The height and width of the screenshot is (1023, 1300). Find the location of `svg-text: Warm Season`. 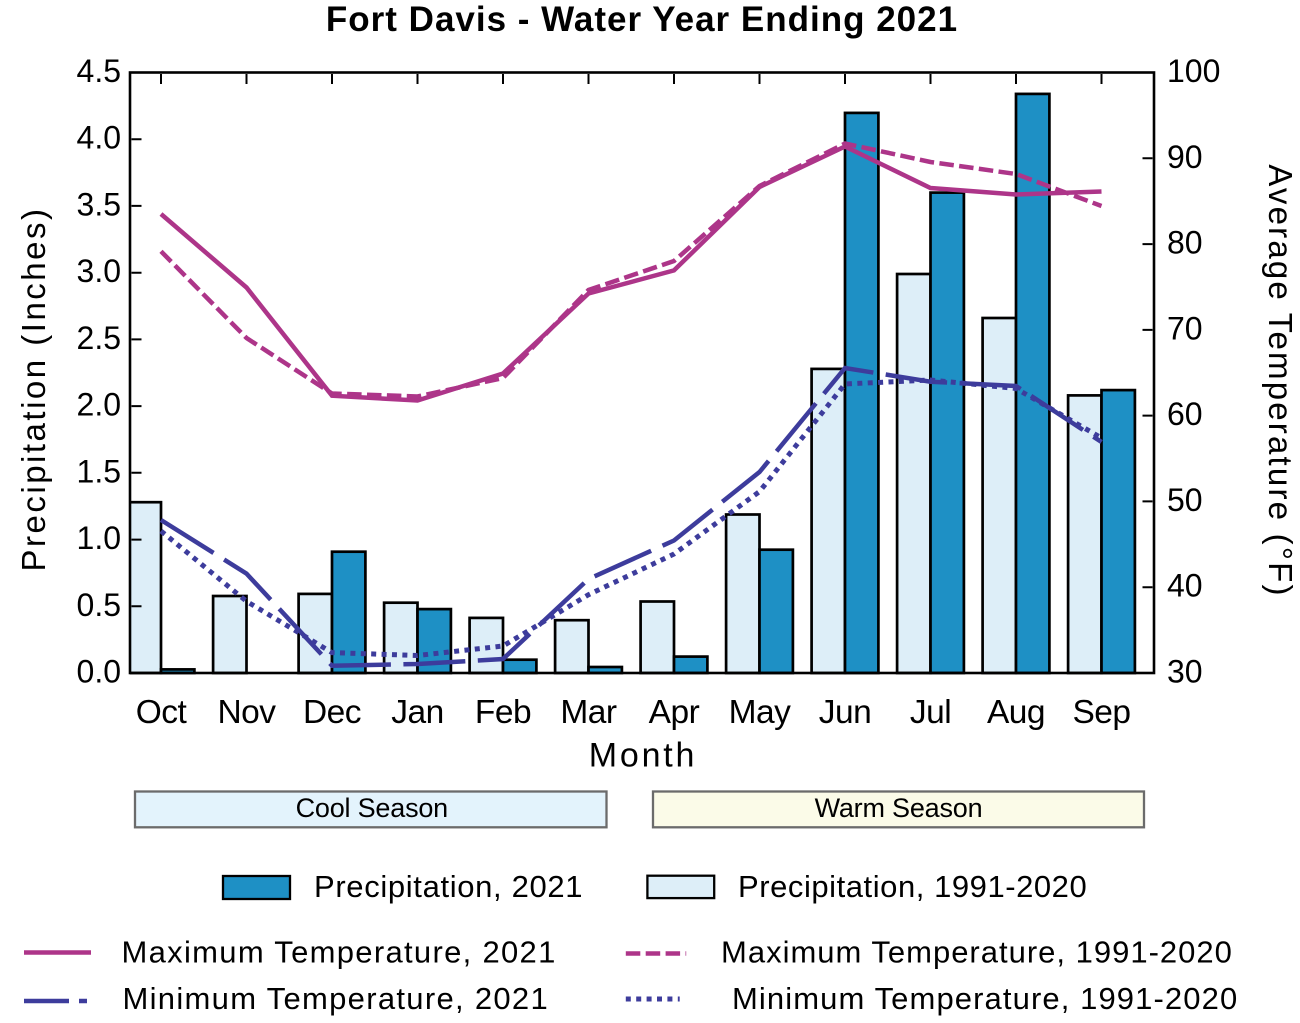

svg-text: Warm Season is located at coordinates (899, 808).